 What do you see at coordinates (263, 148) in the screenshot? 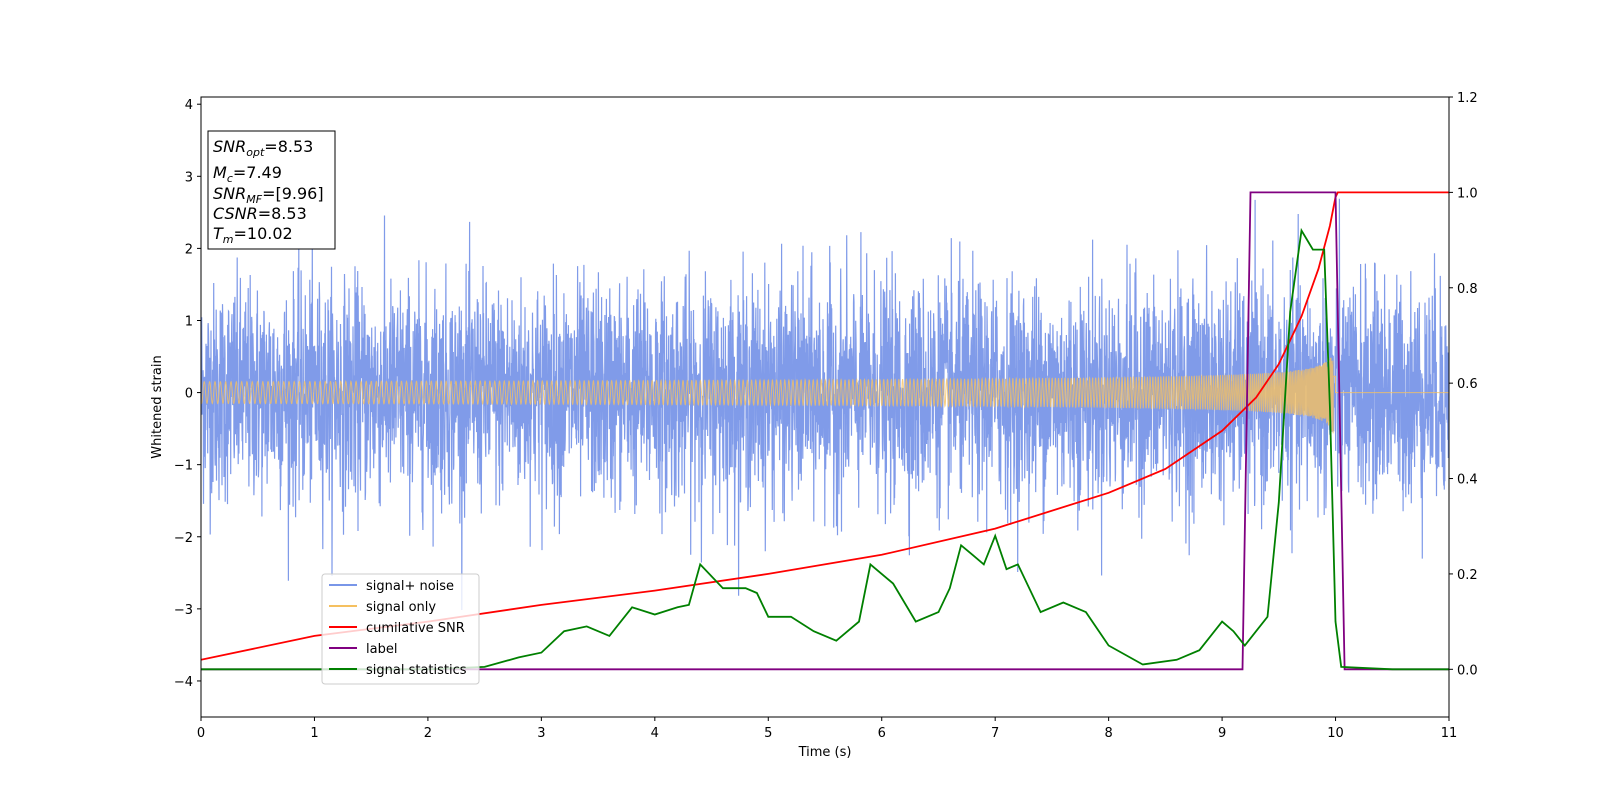
I see `info-line-snr-opt: SNRopt=8.53` at bounding box center [263, 148].